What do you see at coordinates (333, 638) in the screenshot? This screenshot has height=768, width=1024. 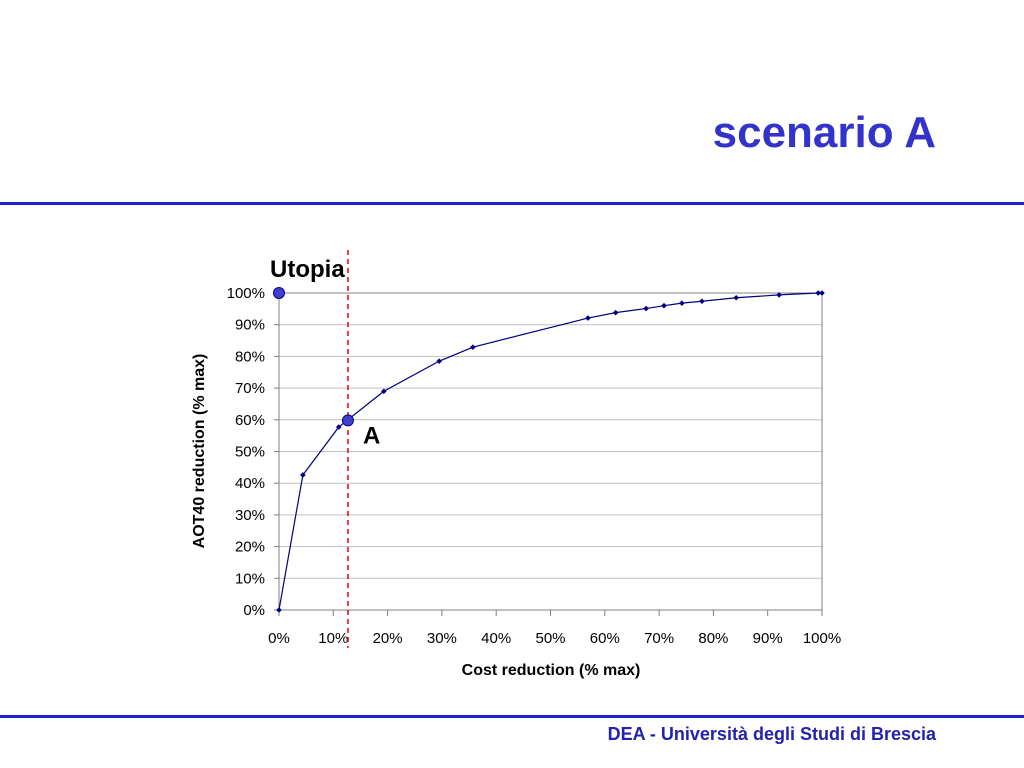 I see `x-tick-label: 10%` at bounding box center [333, 638].